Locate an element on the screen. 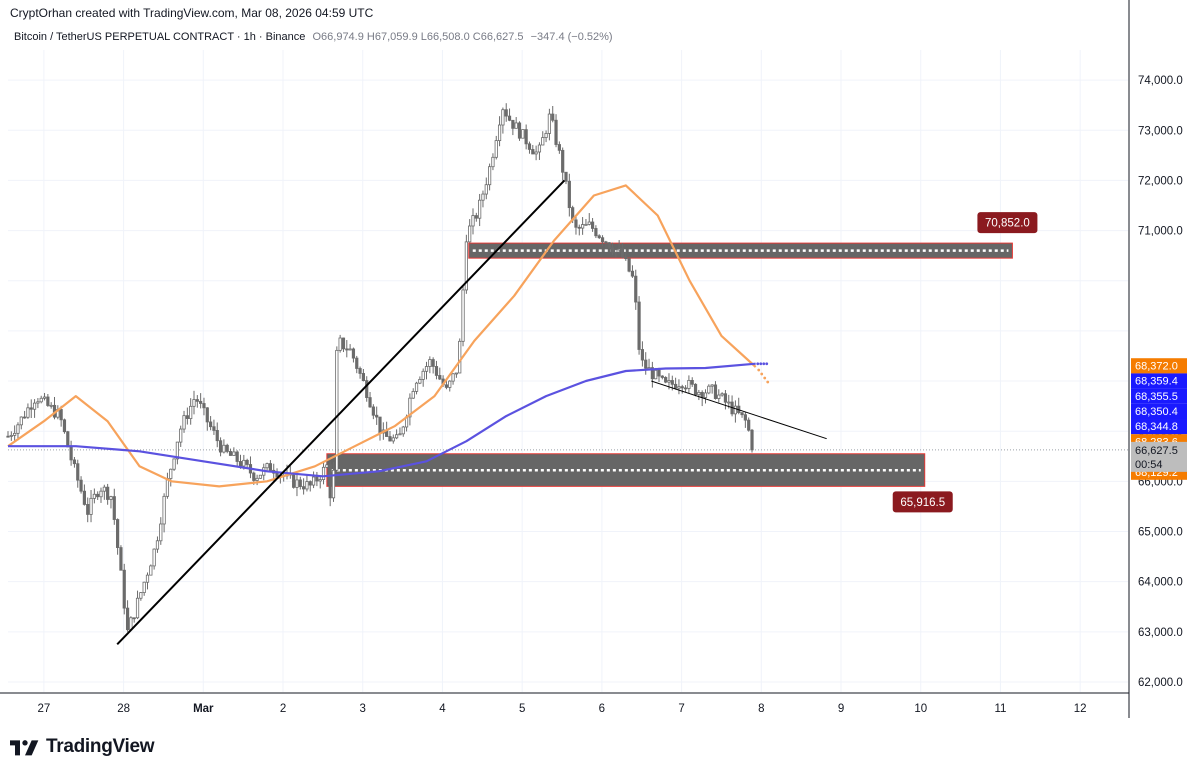  price-tick-label: 62,000.0 is located at coordinates (1160, 683).